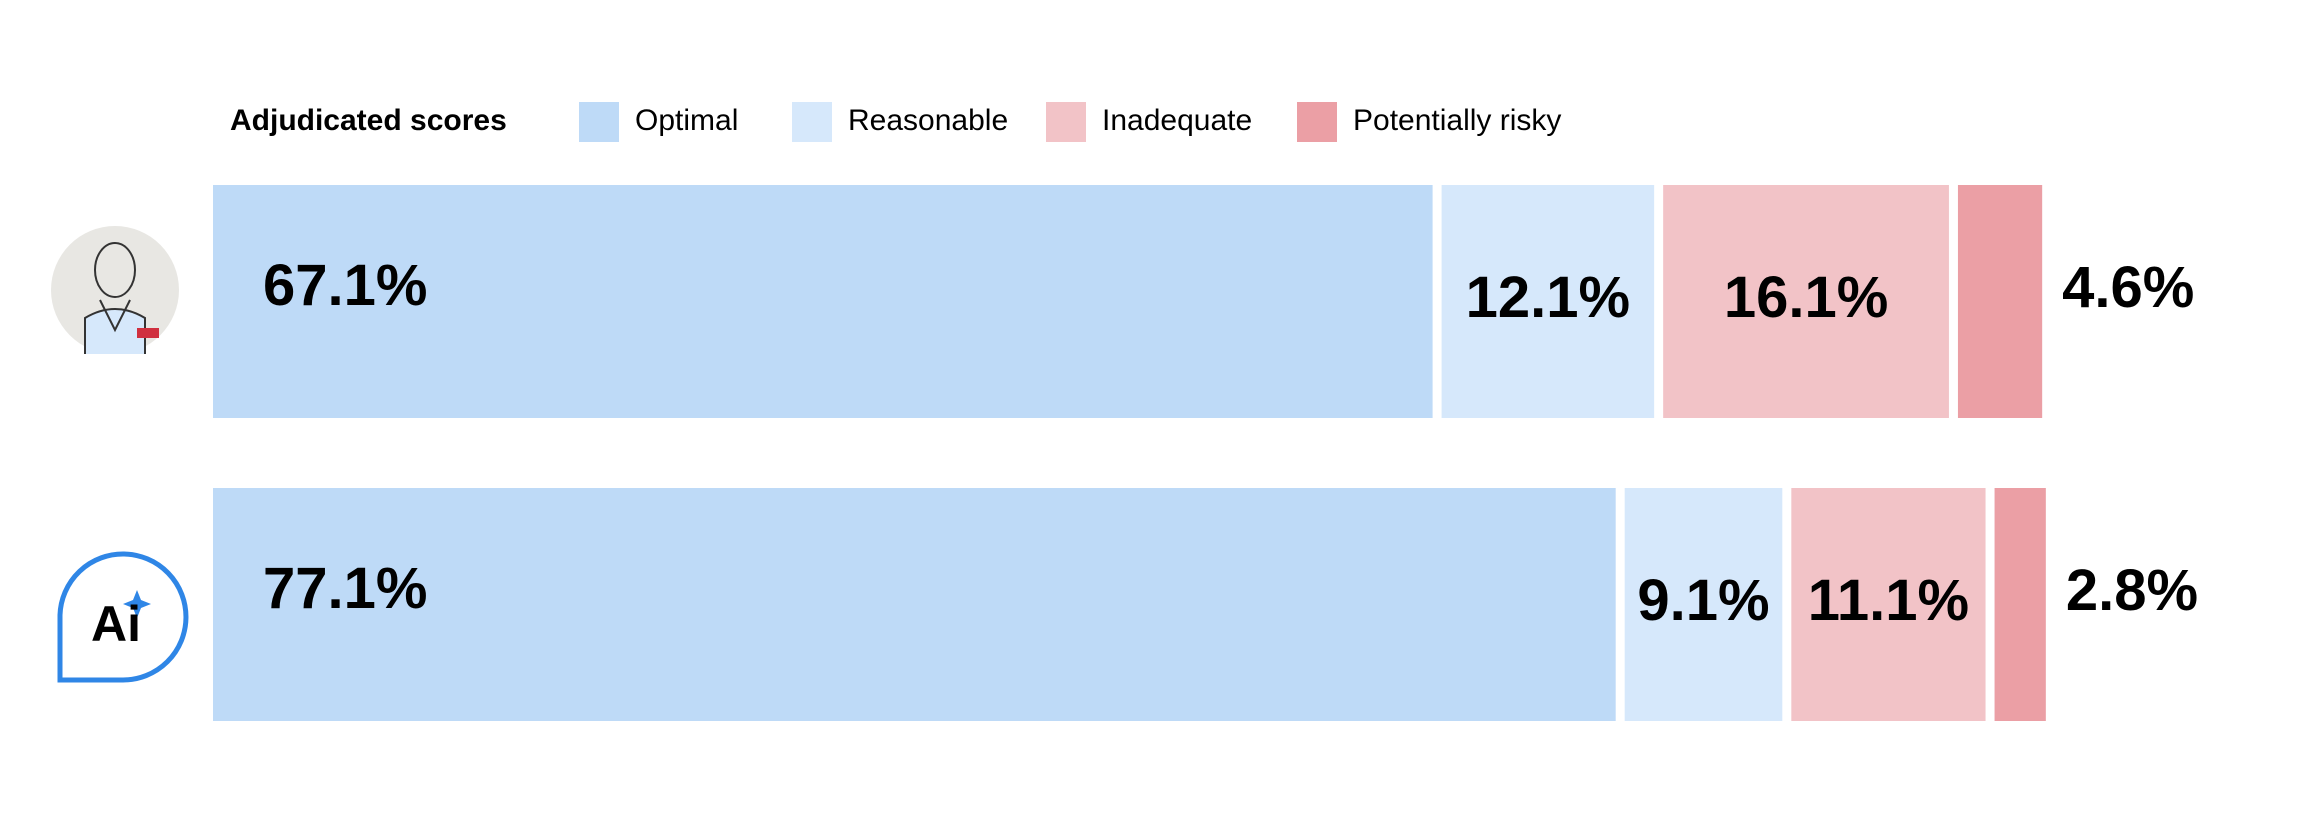  I want to click on legend-title: Adjudicated scores, so click(368, 120).